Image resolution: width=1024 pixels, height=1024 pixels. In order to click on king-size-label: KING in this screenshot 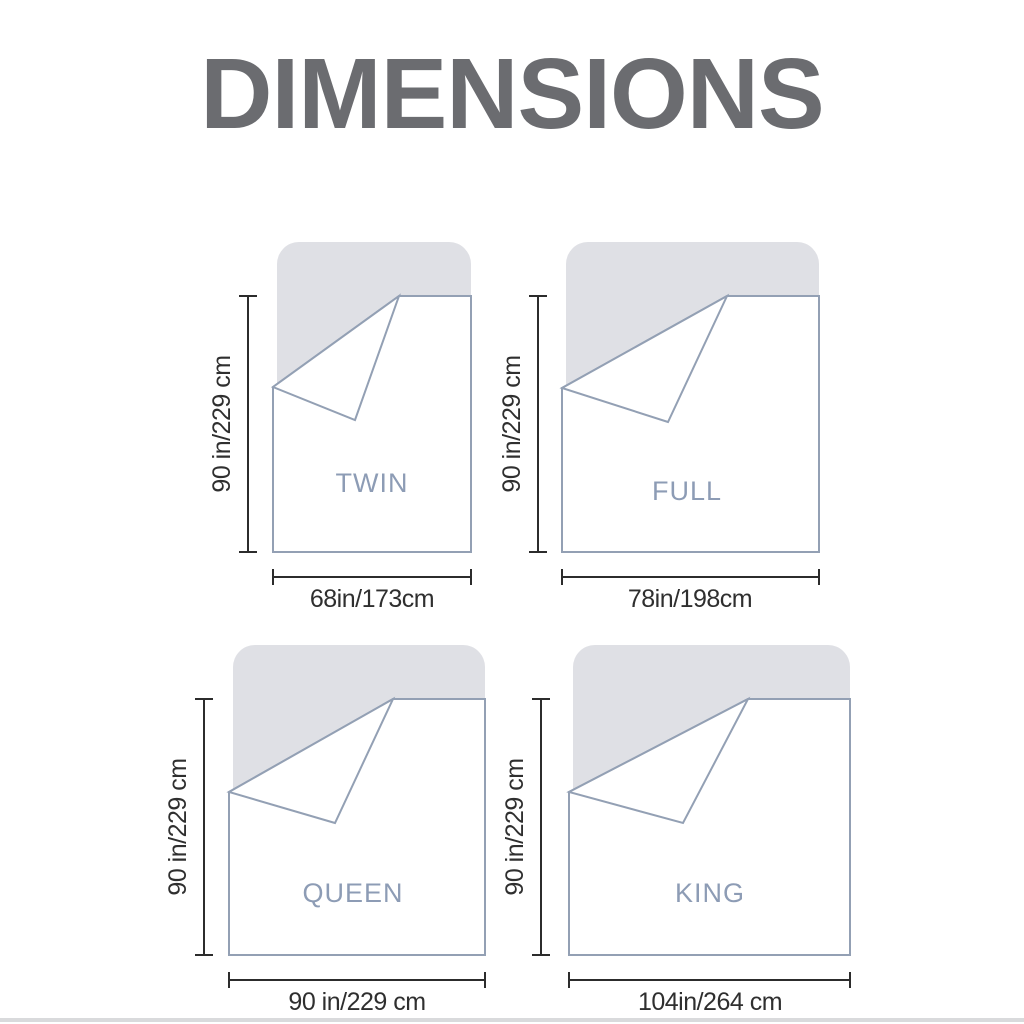, I will do `click(710, 893)`.